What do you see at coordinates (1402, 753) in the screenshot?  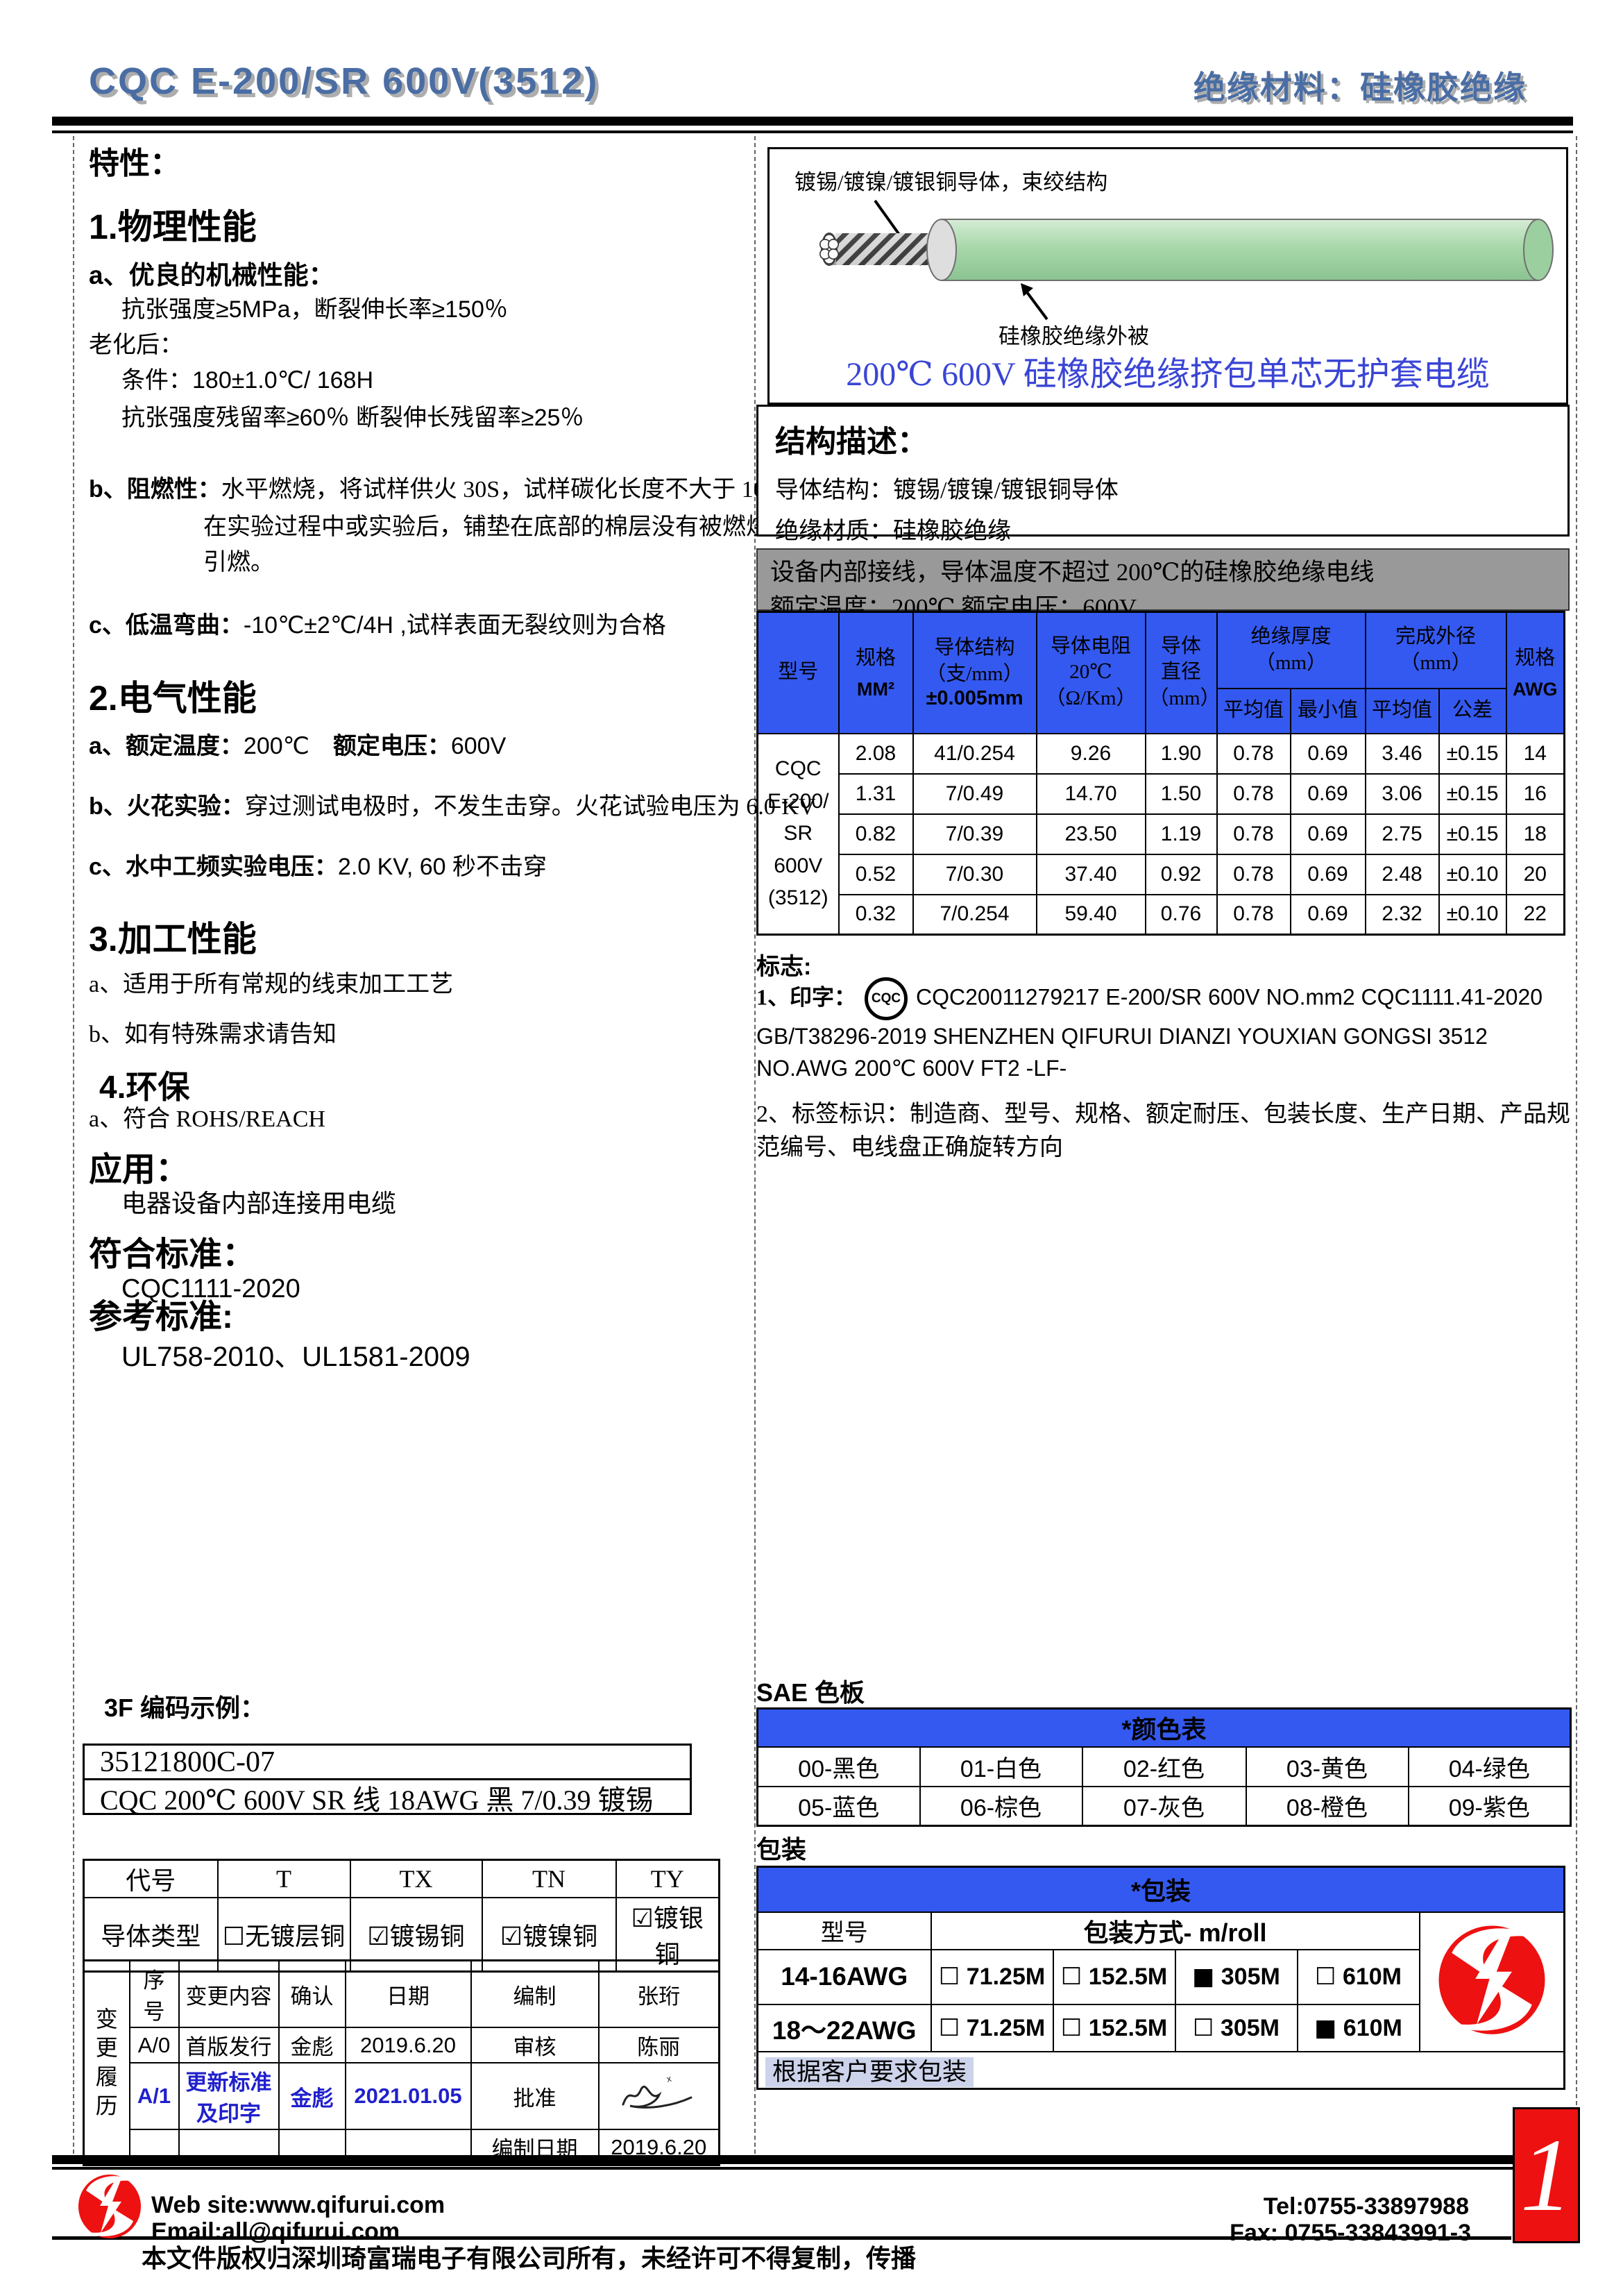 I see `spec-cell: 3.46` at bounding box center [1402, 753].